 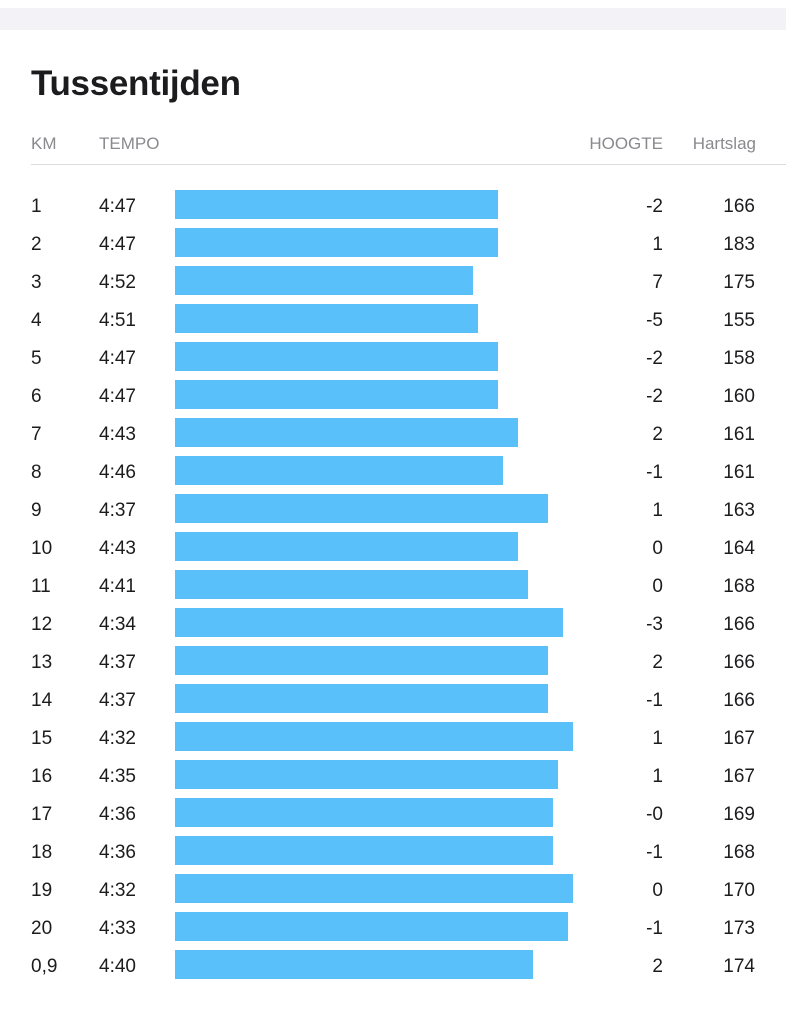 I want to click on column-header-km: KM, so click(x=44, y=143).